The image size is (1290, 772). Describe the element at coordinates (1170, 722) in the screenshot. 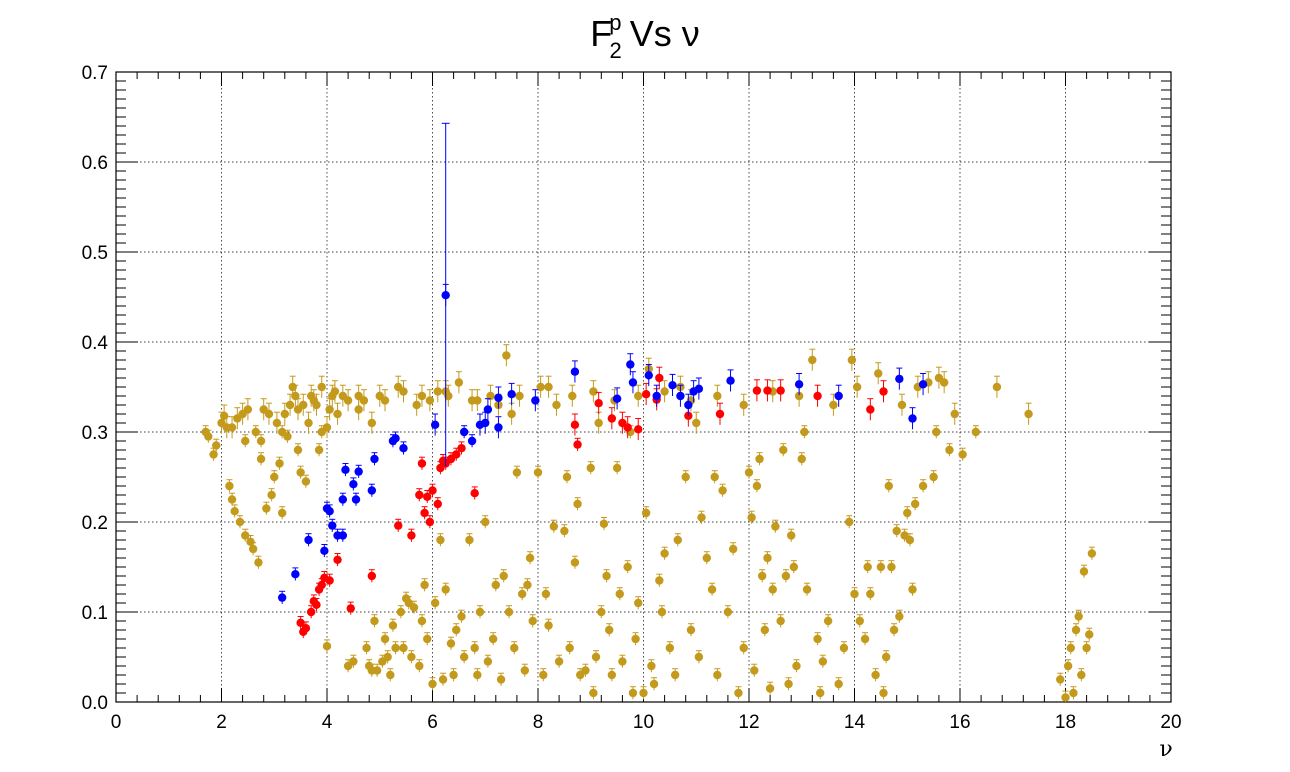

I see `x-tick-label: 20` at that location.